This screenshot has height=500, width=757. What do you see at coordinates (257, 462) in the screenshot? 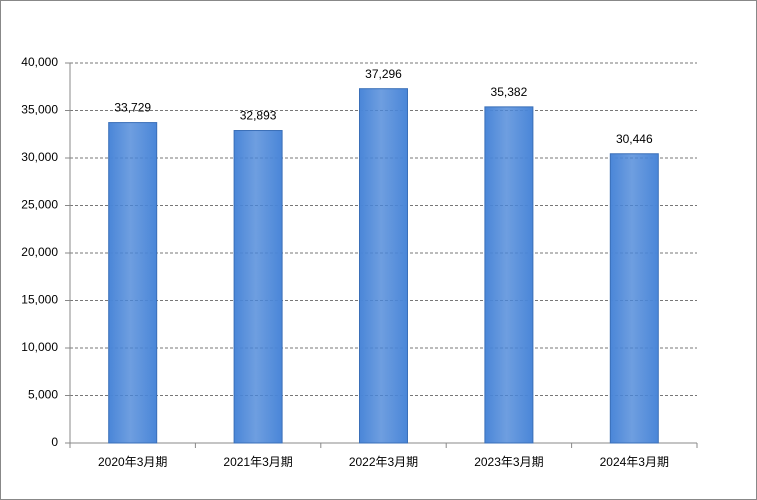
I see `x-tick-label: 2021年3月期` at bounding box center [257, 462].